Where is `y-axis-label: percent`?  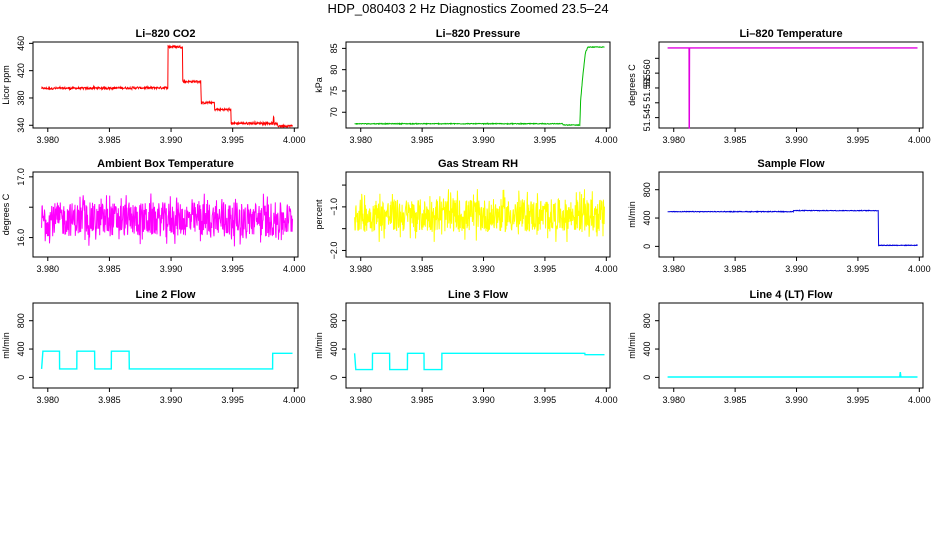
y-axis-label: percent is located at coordinates (319, 214).